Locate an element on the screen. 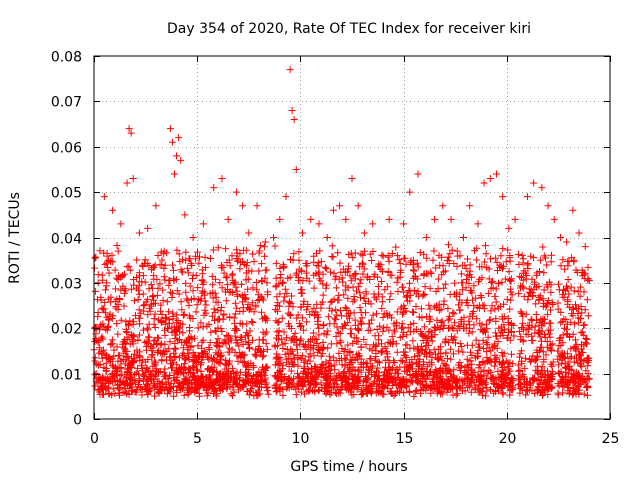 This screenshot has height=480, width=640. y-axis-label: ROTI / TECUs is located at coordinates (15, 238).